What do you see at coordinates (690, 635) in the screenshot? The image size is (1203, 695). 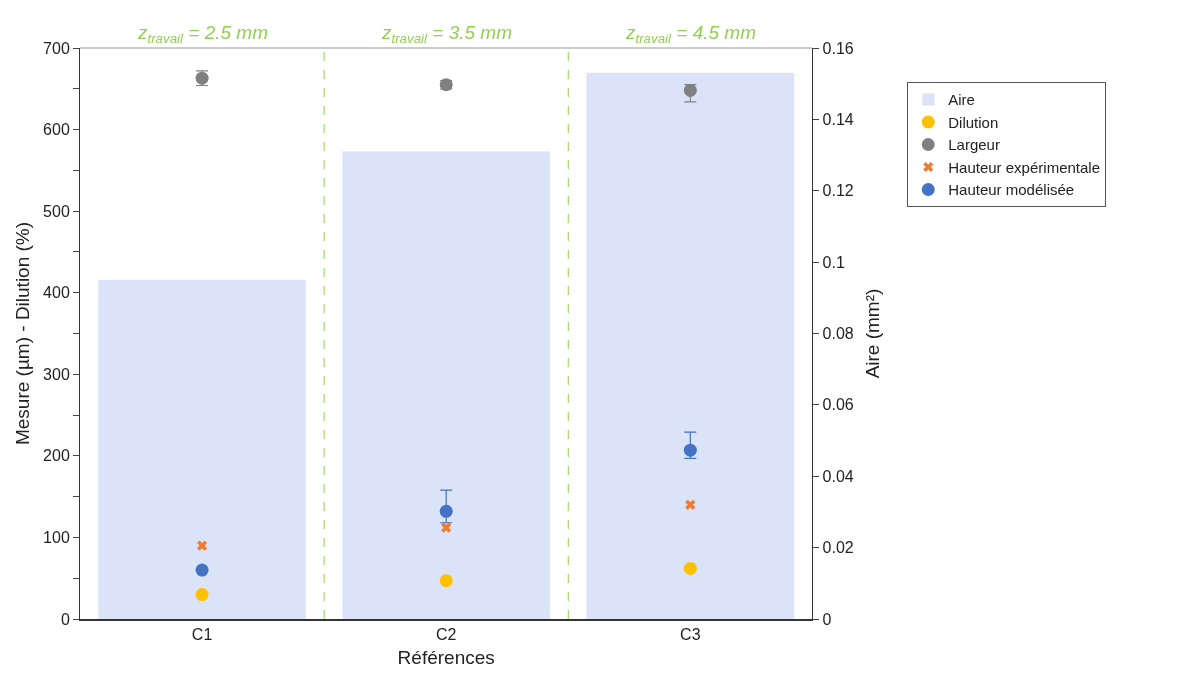 I see `x-tick-label: C3` at bounding box center [690, 635].